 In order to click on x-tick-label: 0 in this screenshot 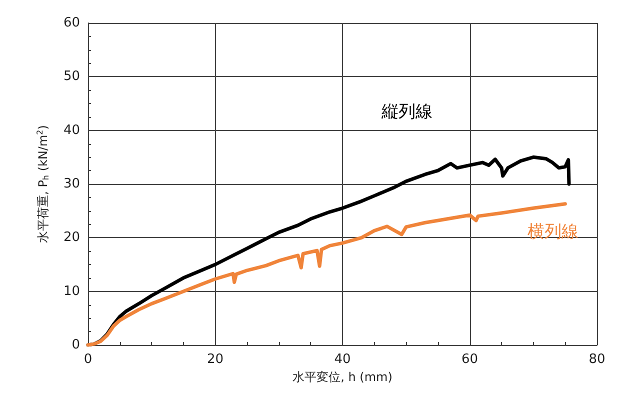, I will do `click(88, 359)`.